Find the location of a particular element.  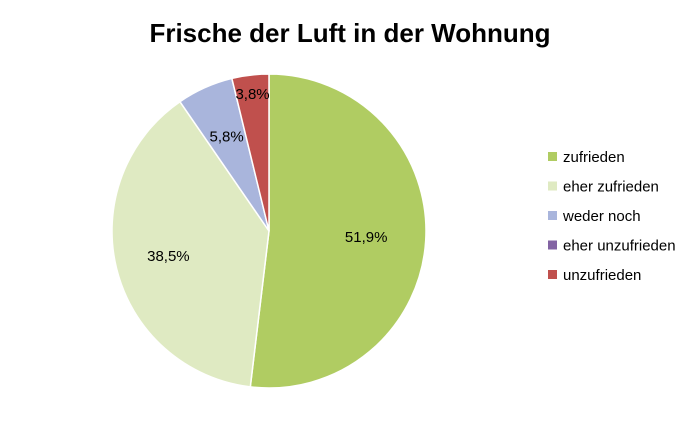

legend-label-zufrieden: zufrieden is located at coordinates (594, 157).